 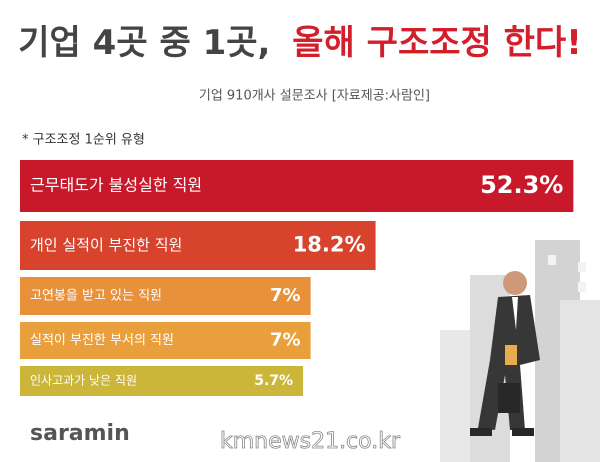 What do you see at coordinates (83, 140) in the screenshot?
I see `note: * 구조조정 1순위 유형` at bounding box center [83, 140].